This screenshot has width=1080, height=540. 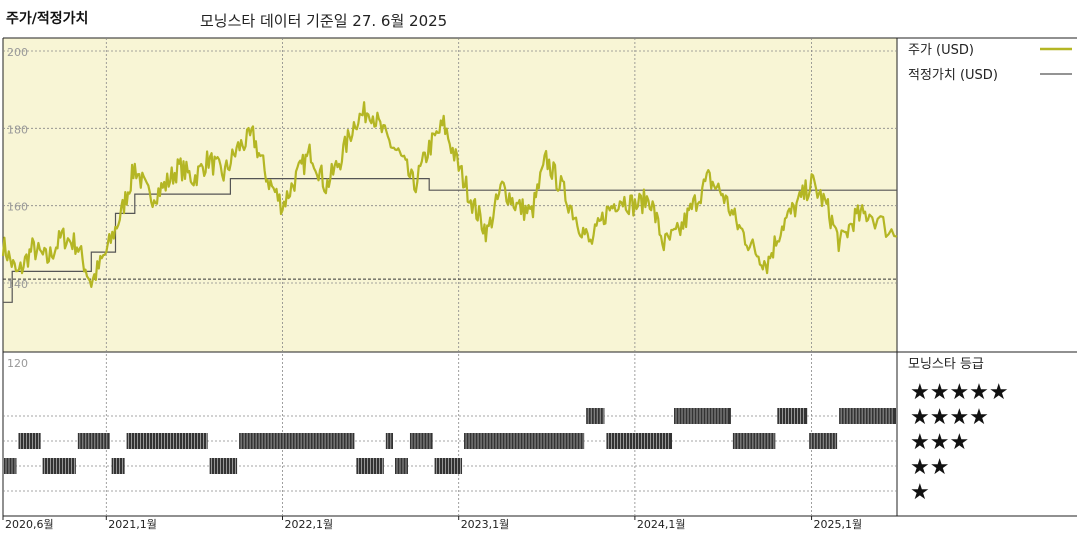 I want to click on x-tick-label: 2023,1월, so click(x=485, y=524).